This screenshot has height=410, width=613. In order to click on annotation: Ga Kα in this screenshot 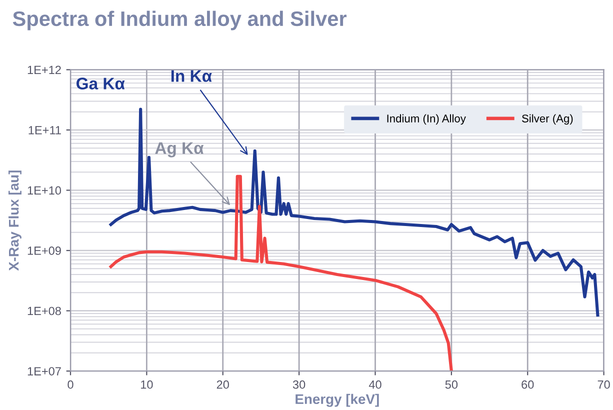, I will do `click(100, 84)`.